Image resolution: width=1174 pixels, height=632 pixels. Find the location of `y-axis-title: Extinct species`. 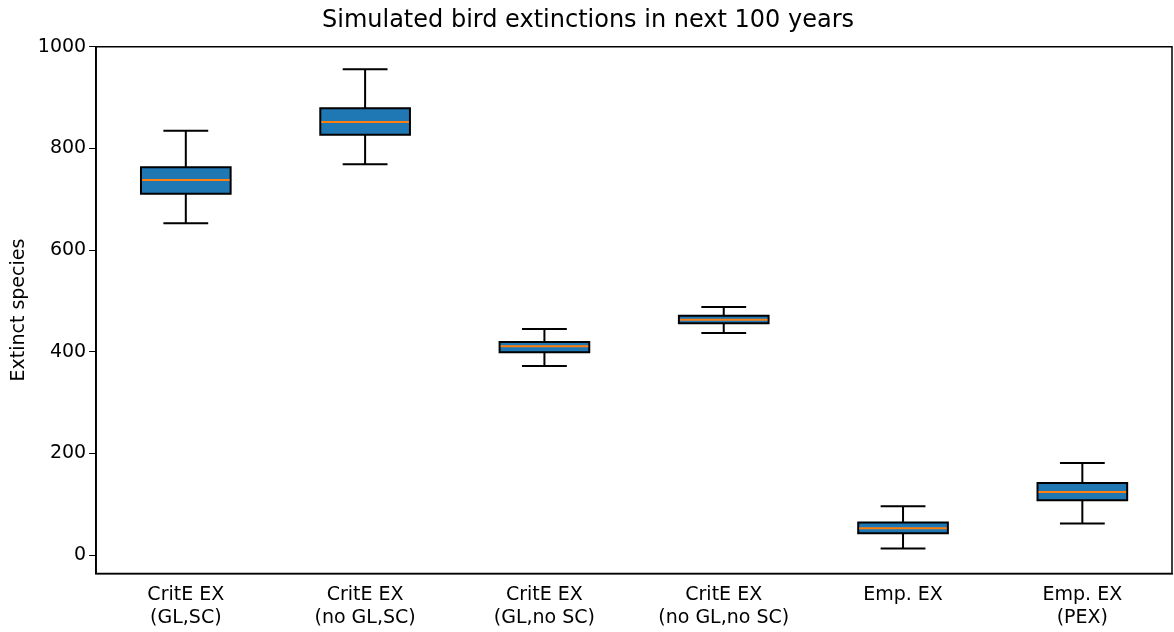

y-axis-title: Extinct species is located at coordinates (17, 310).